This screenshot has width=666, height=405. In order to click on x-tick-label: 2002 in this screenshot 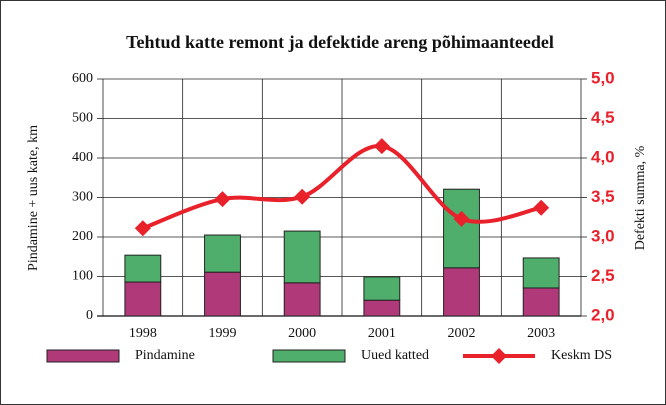, I will do `click(462, 333)`.